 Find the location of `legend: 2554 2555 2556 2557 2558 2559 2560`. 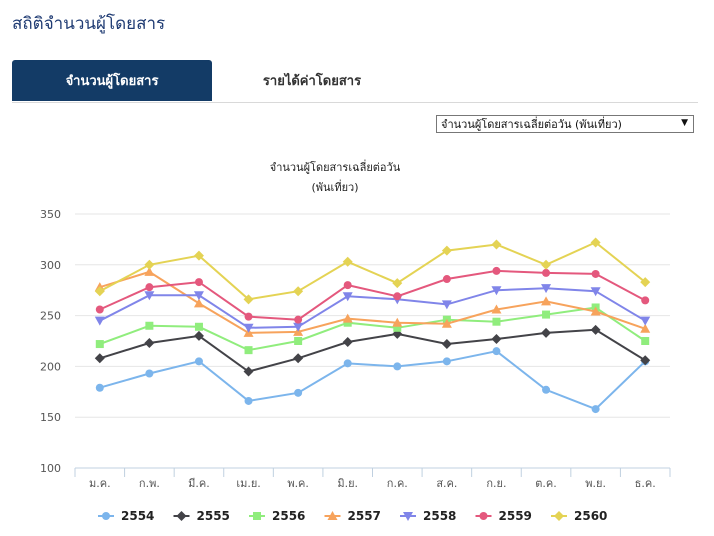

legend: 2554 2555 2556 2557 2558 2559 2560 is located at coordinates (352, 516).